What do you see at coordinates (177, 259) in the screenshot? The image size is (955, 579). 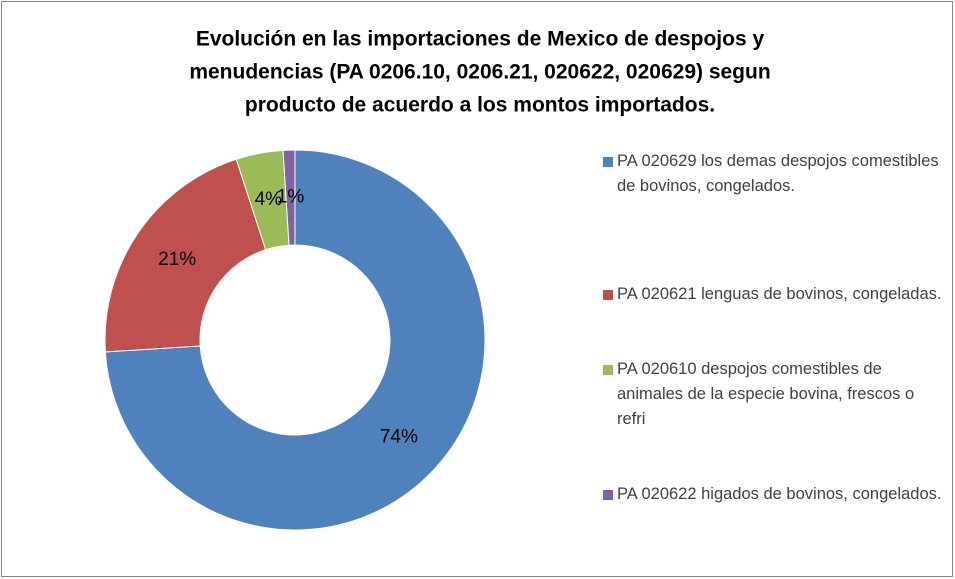 I see `data-label: 21%` at bounding box center [177, 259].